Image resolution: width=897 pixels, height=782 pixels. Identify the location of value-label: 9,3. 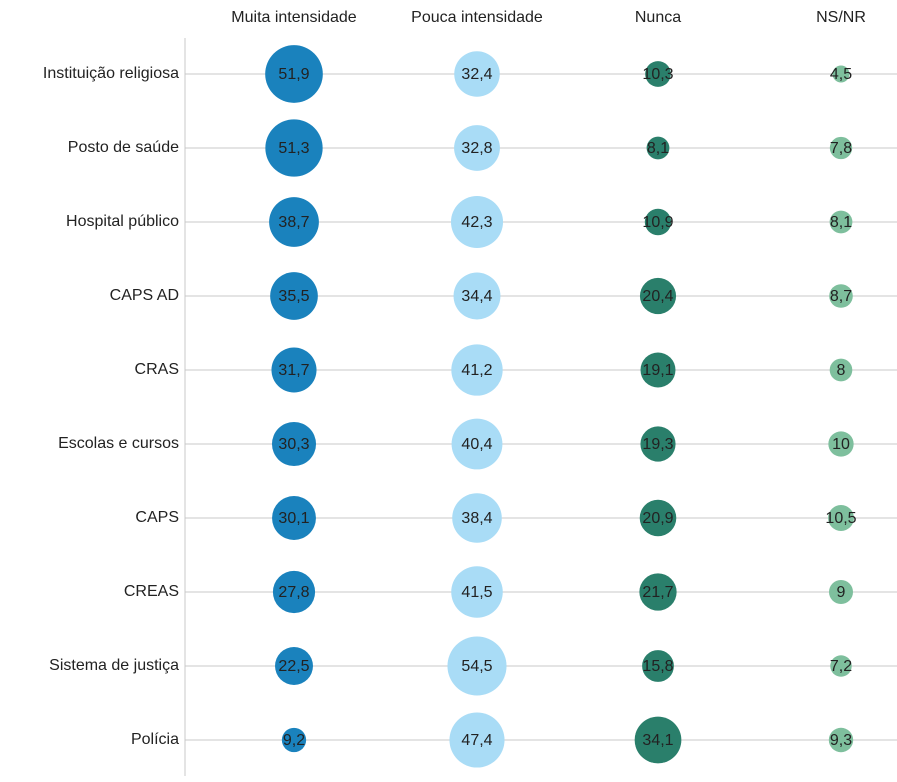
(841, 740).